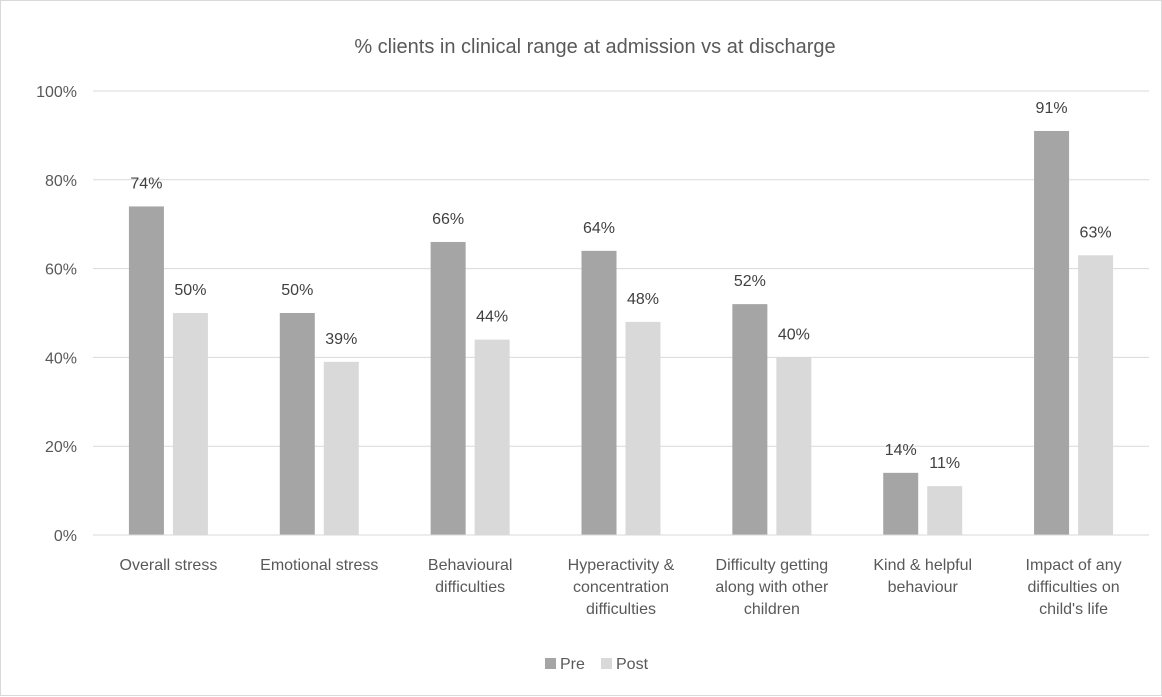  I want to click on x-category-label: concentration, so click(621, 587).